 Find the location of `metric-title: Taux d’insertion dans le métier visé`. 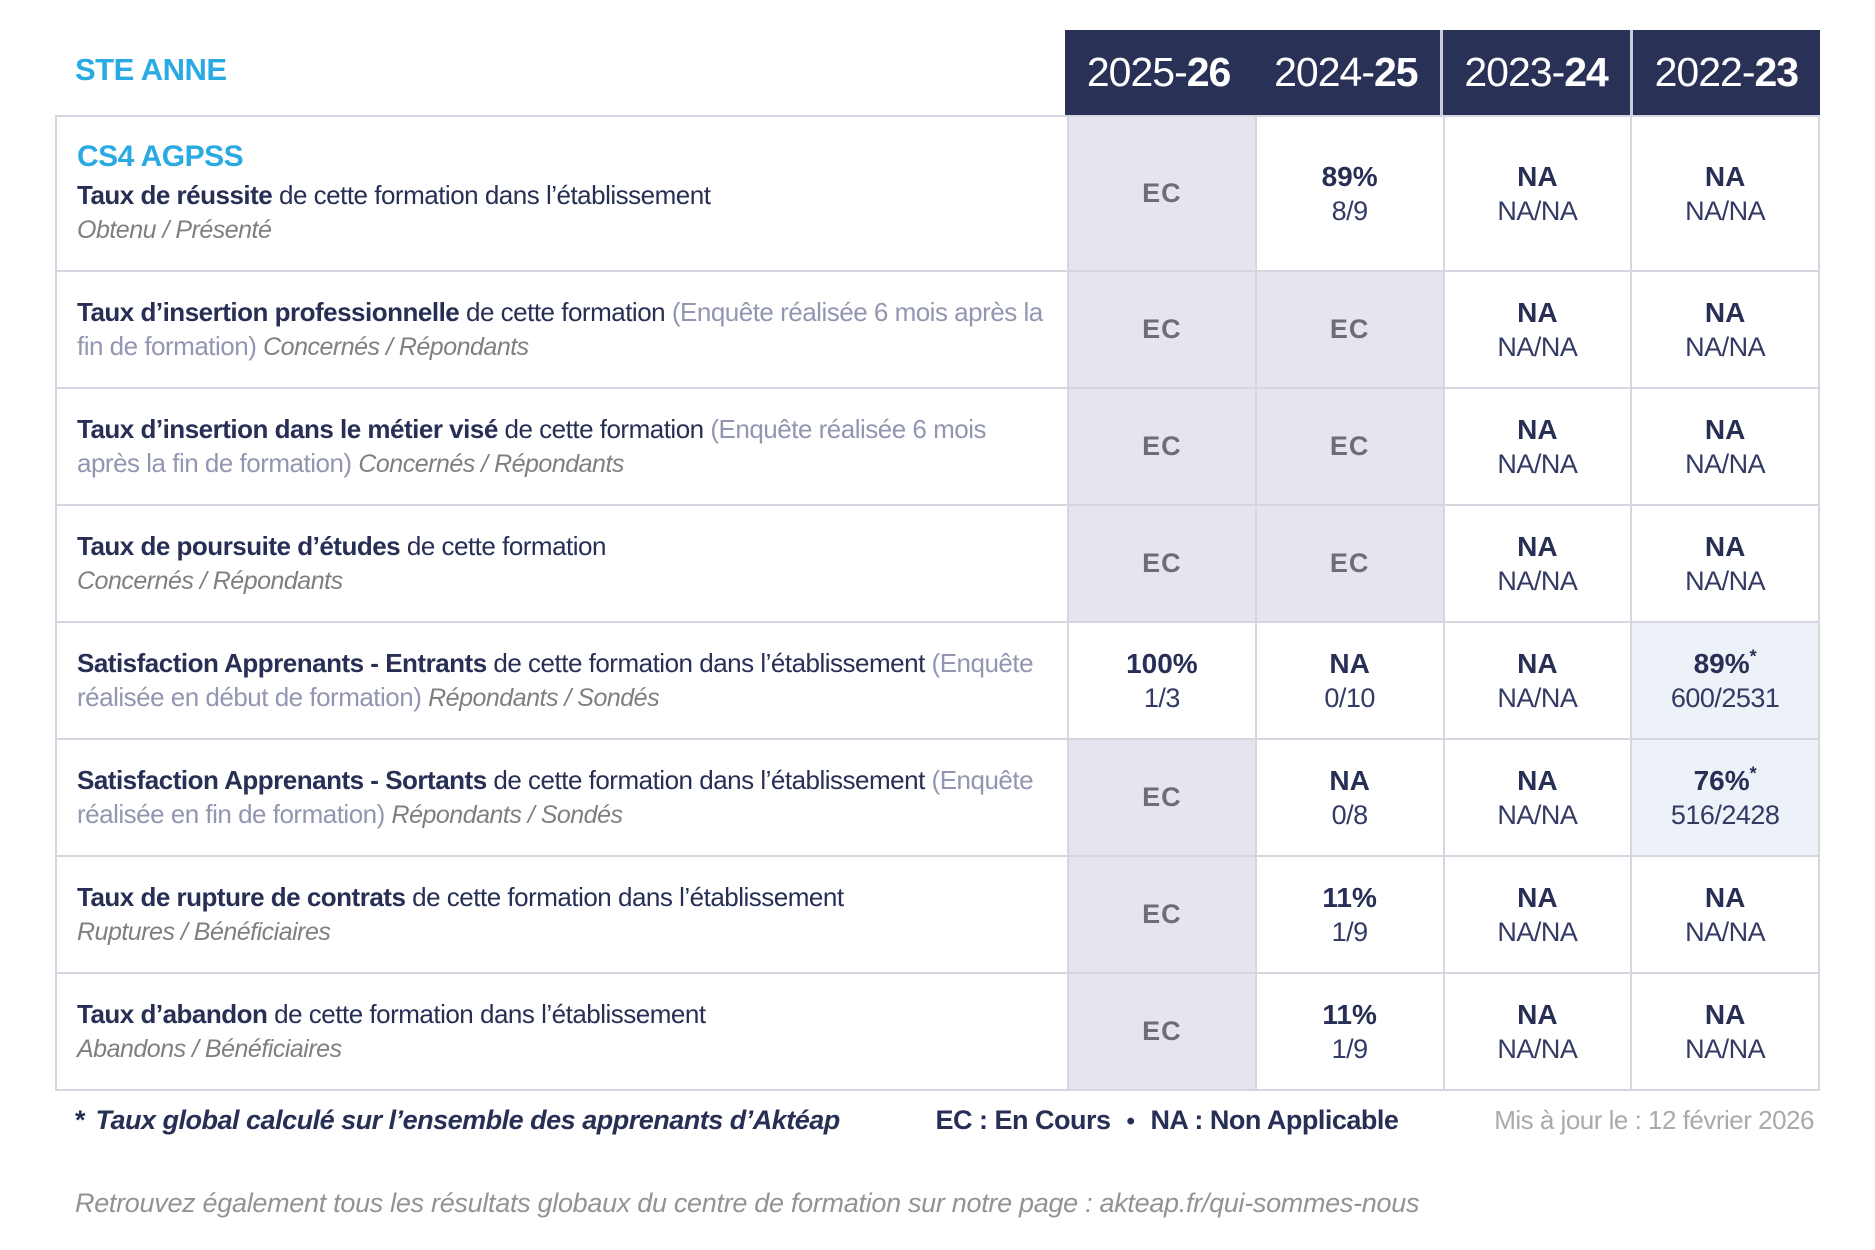

metric-title: Taux d’insertion dans le métier visé is located at coordinates (287, 428).